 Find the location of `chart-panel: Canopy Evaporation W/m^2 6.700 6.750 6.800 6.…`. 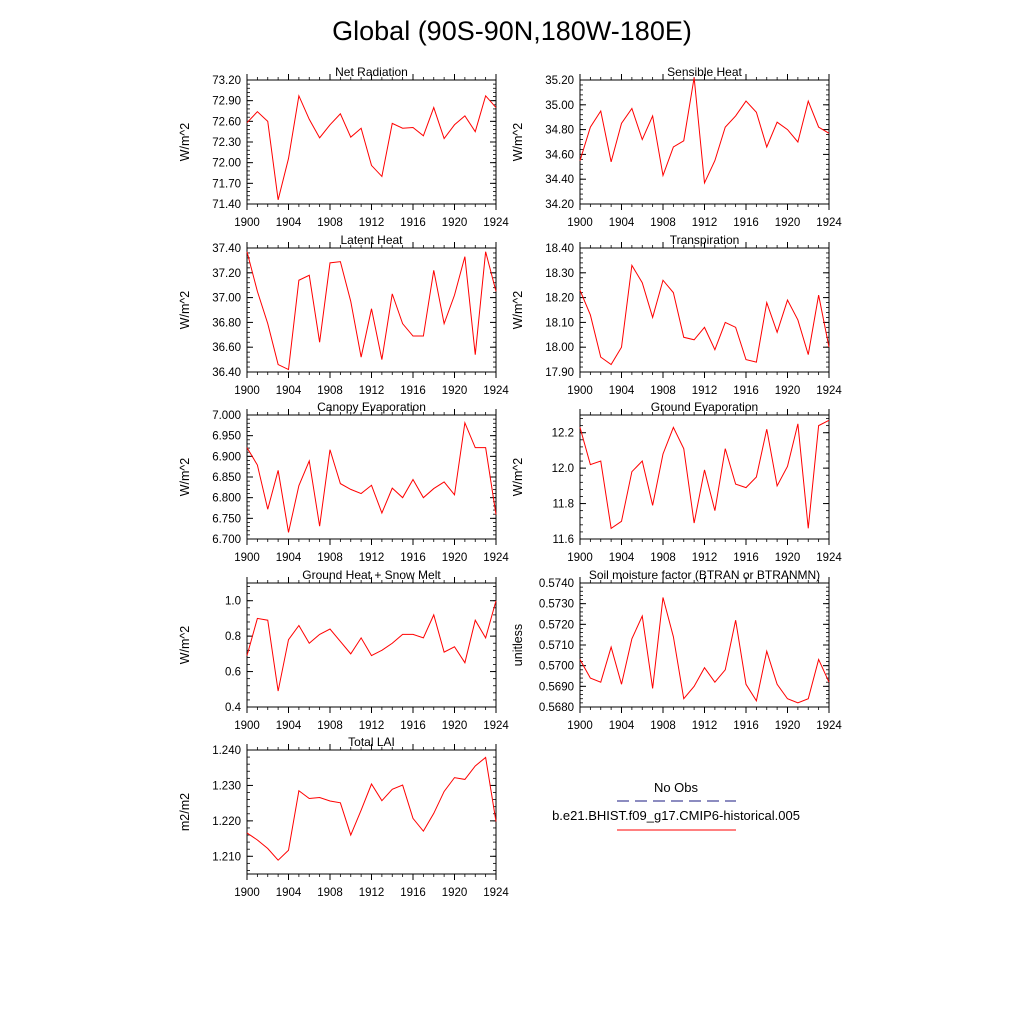

chart-panel: Canopy Evaporation W/m^2 6.700 6.750 6.800 6.… is located at coordinates (343, 482).